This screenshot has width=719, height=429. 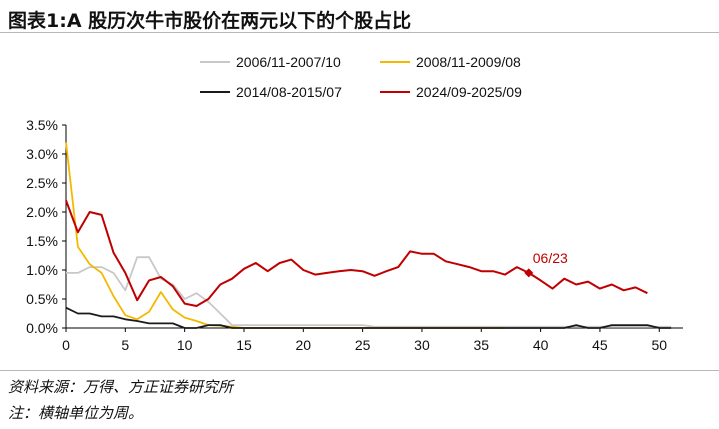 What do you see at coordinates (42, 212) in the screenshot?
I see `y-tick-label: 2.0%` at bounding box center [42, 212].